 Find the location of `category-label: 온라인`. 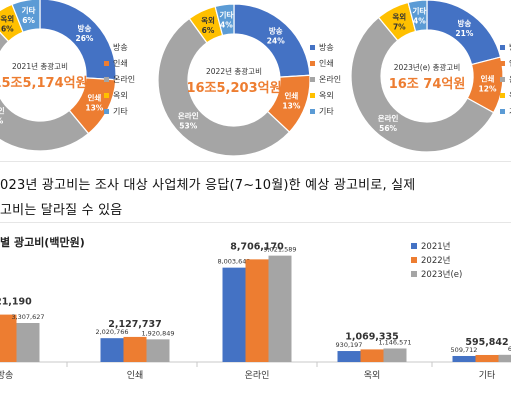

category-label: 온라인 is located at coordinates (257, 375).